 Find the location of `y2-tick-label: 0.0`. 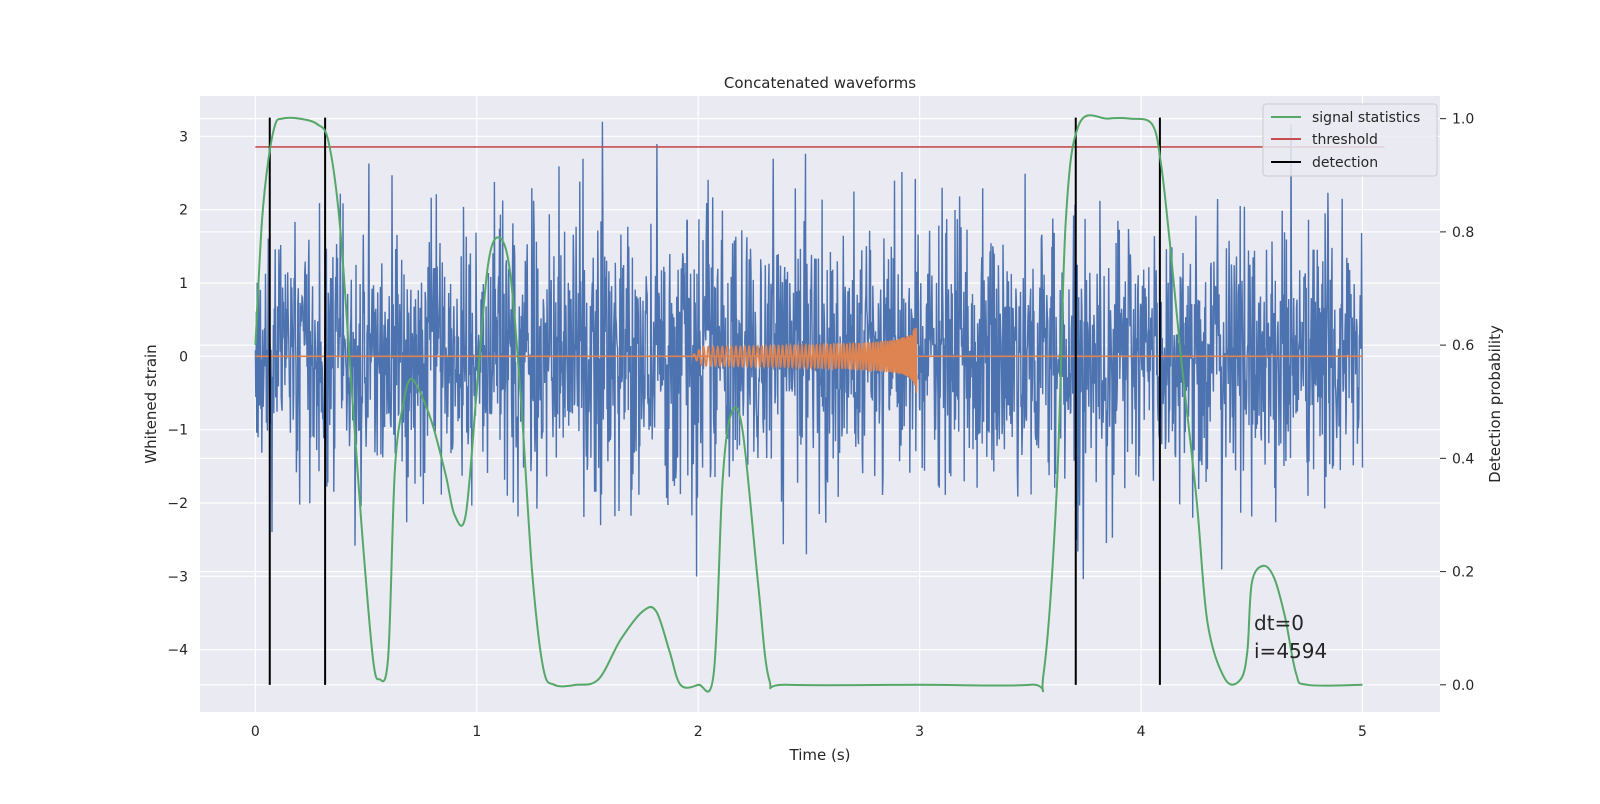

y2-tick-label: 0.0 is located at coordinates (1463, 686).